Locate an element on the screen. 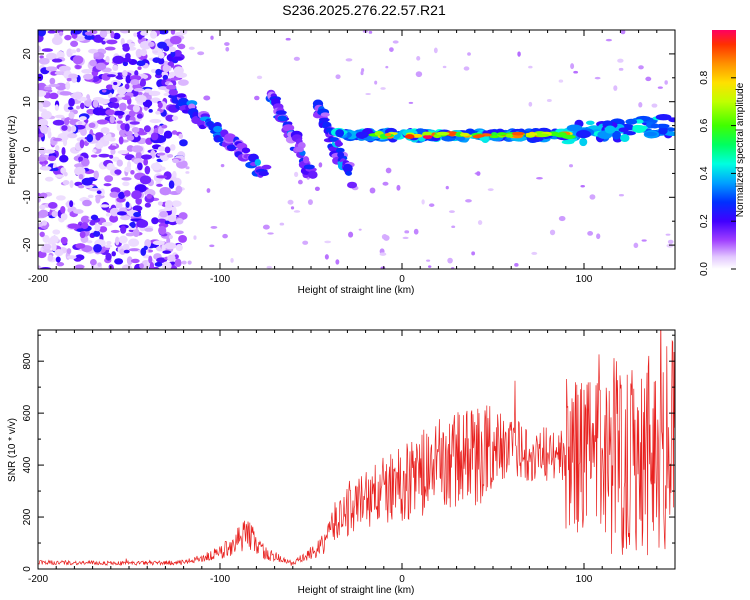  x-tick-label: 100 is located at coordinates (584, 279).